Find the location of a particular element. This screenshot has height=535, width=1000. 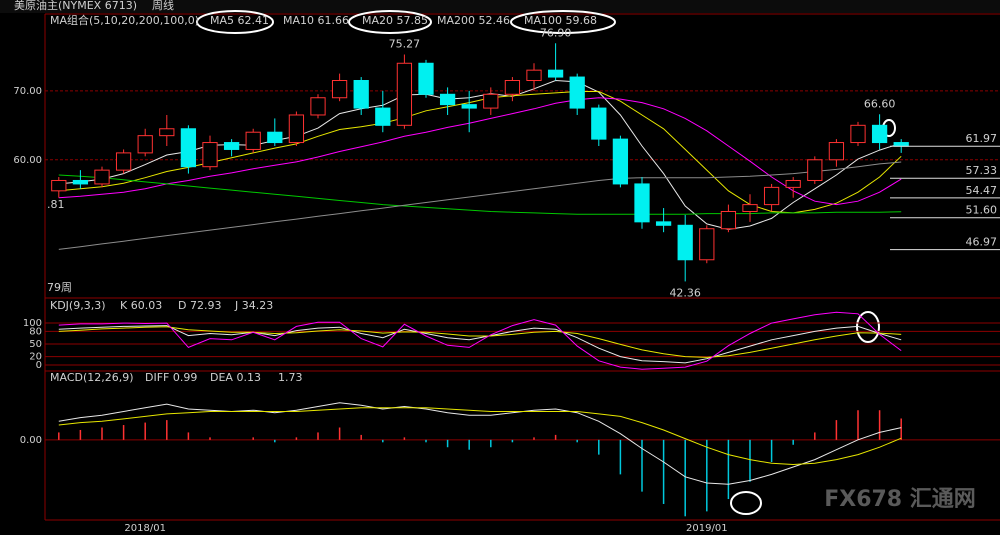

legend-item: 1.73 is located at coordinates (290, 377).